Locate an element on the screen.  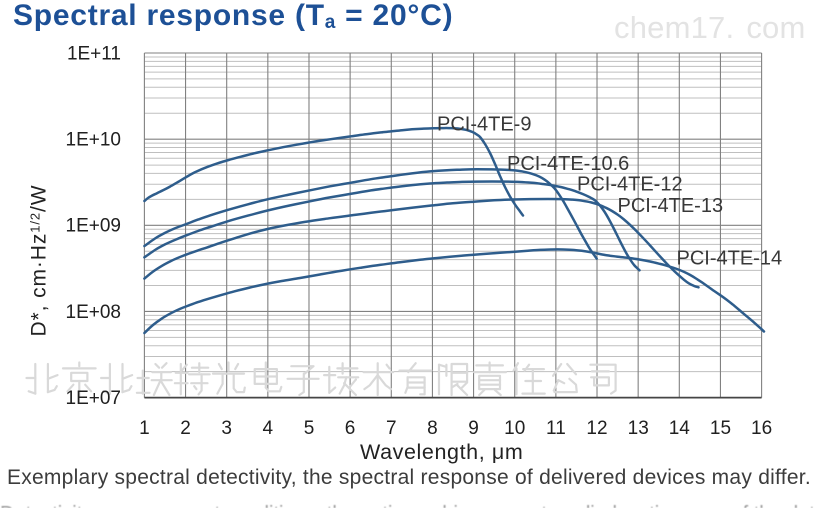
svg-text: 5 is located at coordinates (309, 428).